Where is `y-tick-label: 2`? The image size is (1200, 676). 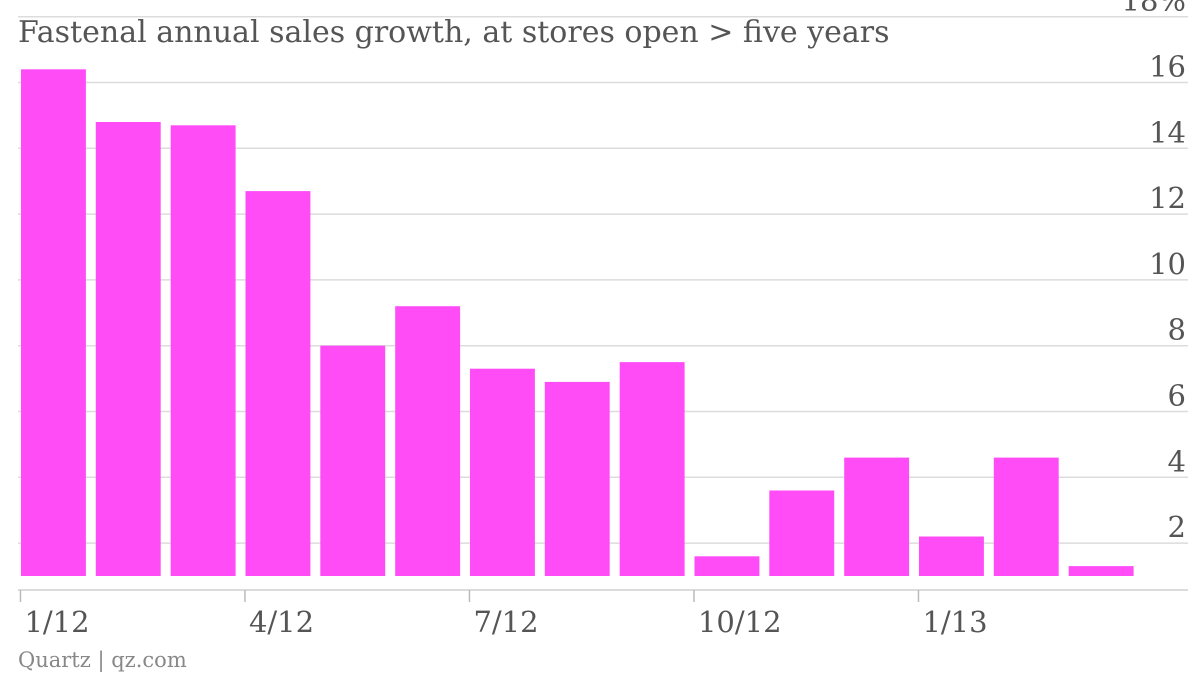
y-tick-label: 2 is located at coordinates (1177, 527).